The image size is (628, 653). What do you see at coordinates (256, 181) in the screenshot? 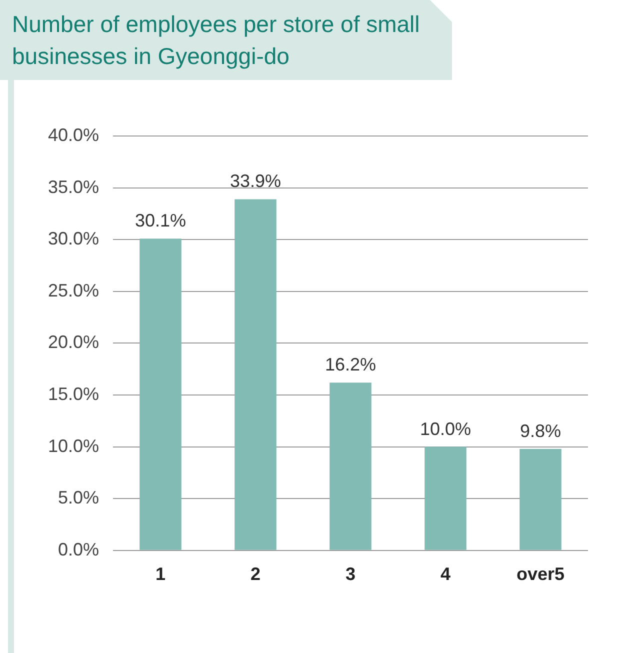
I see `data-label: 33.9%` at bounding box center [256, 181].